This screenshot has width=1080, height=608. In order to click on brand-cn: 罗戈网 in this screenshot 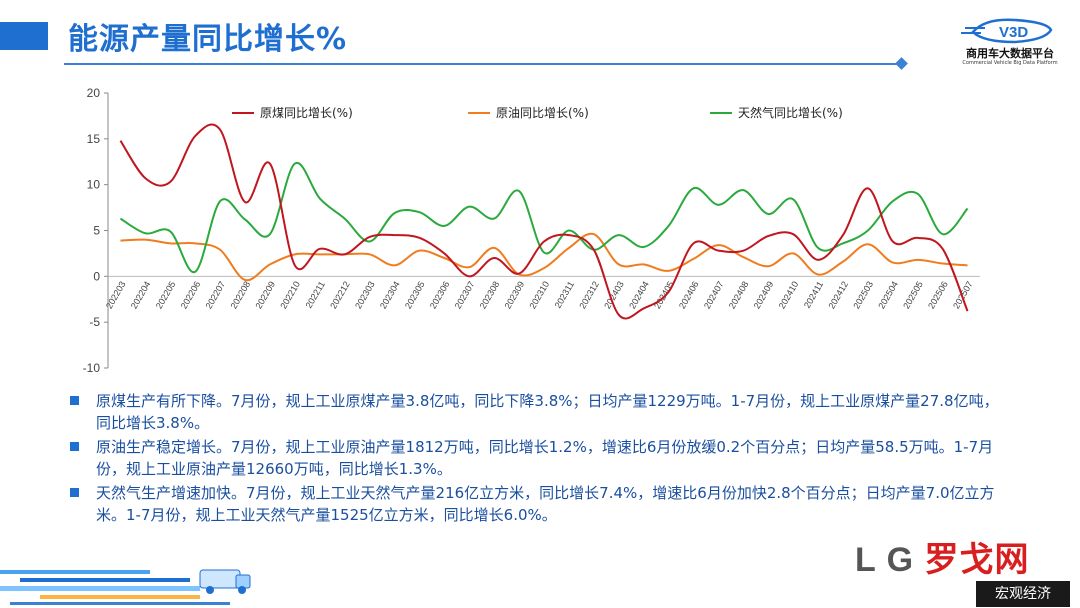, I will do `click(977, 560)`.